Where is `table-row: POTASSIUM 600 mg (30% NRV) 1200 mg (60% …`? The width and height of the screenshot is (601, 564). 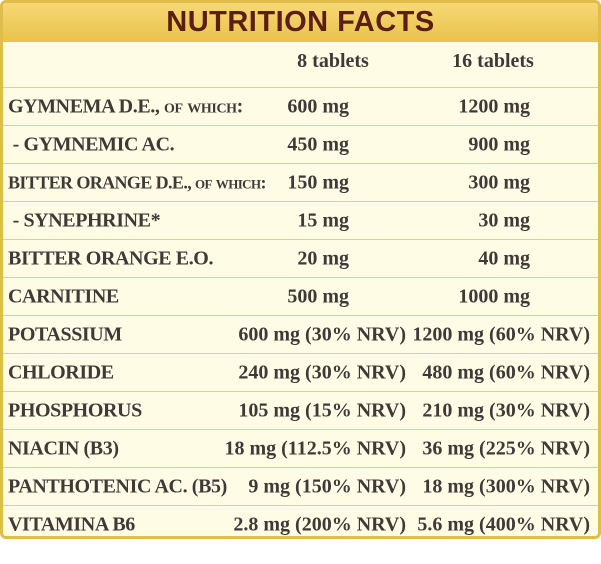
table-row: POTASSIUM 600 mg (30% NRV) 1200 mg (60% … is located at coordinates (300, 334).